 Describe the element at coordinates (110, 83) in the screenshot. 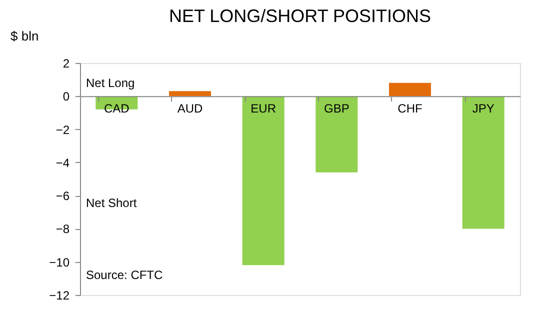

I see `annotation: Net Long` at that location.